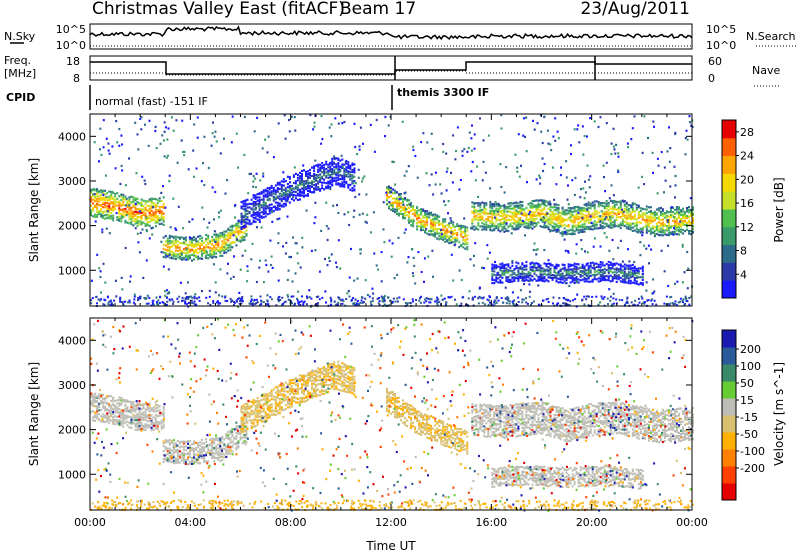 The height and width of the screenshot is (554, 800). I want to click on nsearch-label: N.Search, so click(771, 36).